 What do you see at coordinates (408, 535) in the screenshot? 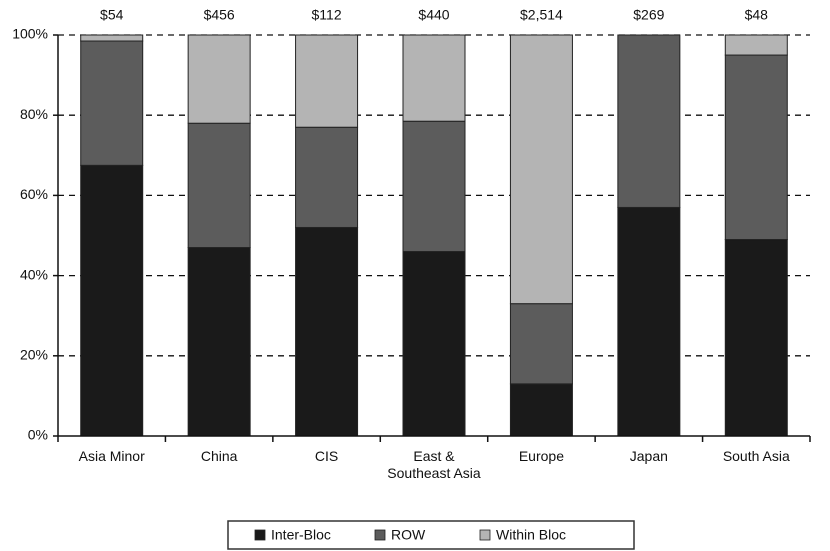
I see `legend-label: ROW` at bounding box center [408, 535].